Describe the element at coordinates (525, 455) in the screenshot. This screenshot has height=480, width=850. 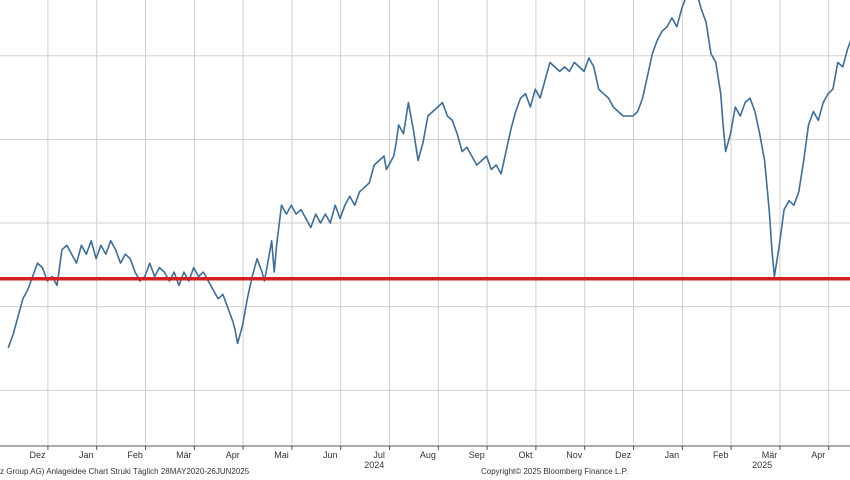
I see `x-tick-label: Okt` at that location.